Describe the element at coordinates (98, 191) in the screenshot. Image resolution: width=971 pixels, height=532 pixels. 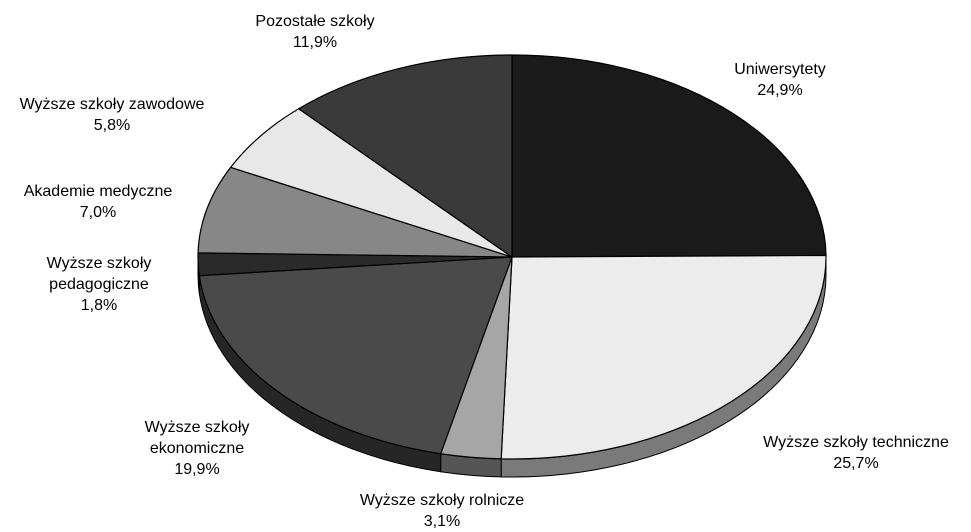
I see `slice-name-label: Akademie medyczne` at that location.